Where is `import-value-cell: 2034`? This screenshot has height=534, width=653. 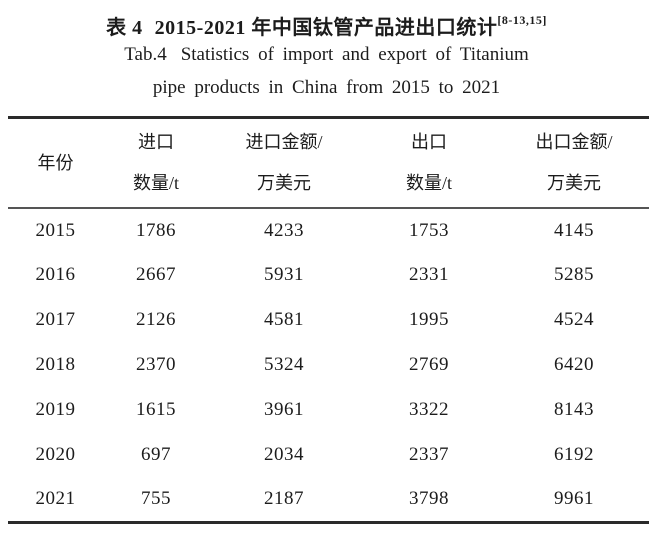 import-value-cell: 2034 is located at coordinates (284, 454).